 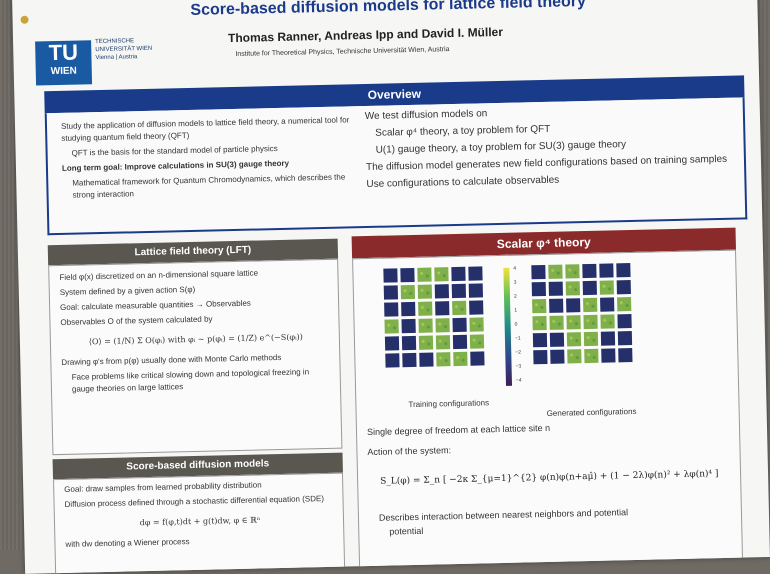 What do you see at coordinates (63, 71) in the screenshot?
I see `logo-bottom: WIEN` at bounding box center [63, 71].